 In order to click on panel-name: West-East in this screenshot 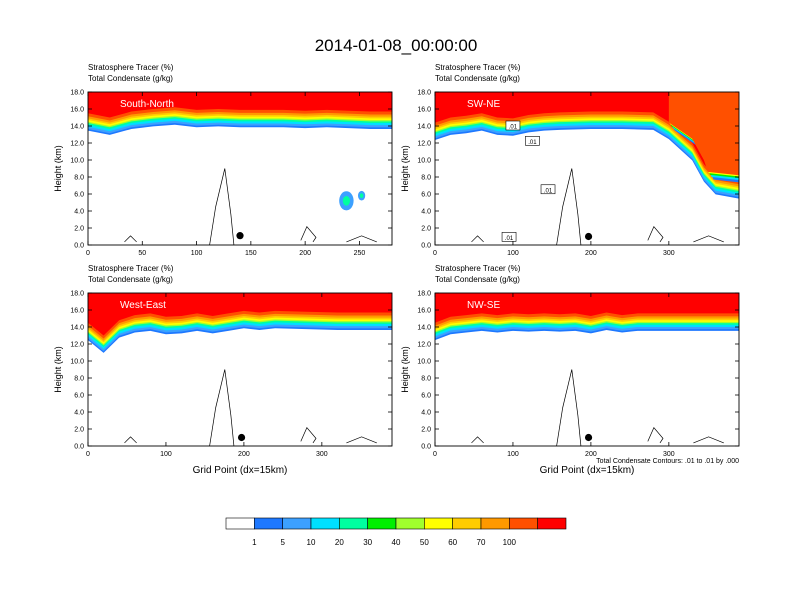, I will do `click(143, 305)`.